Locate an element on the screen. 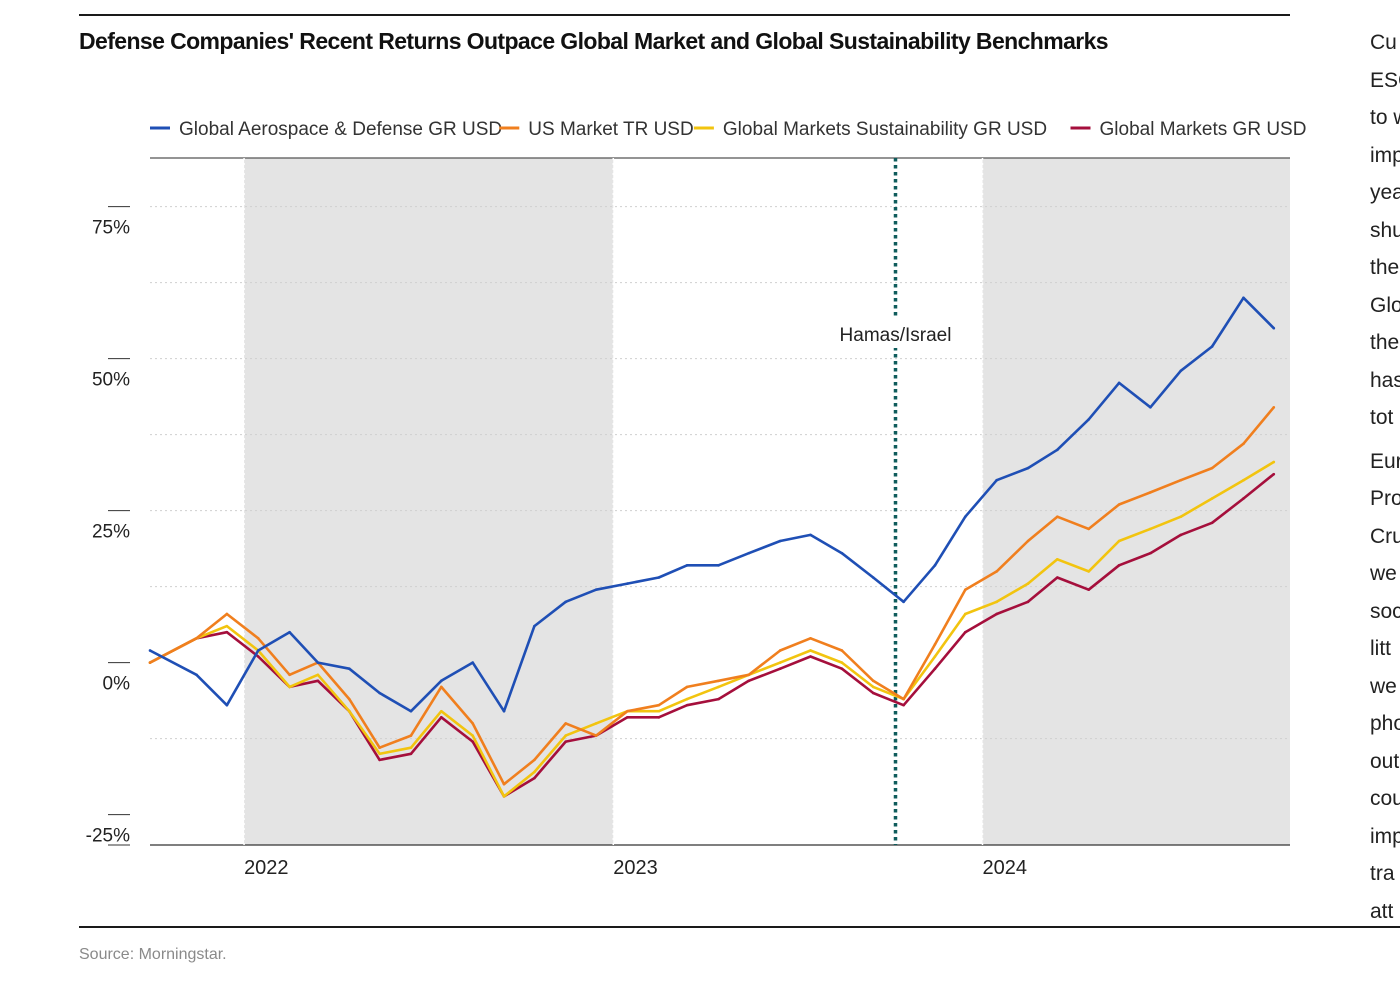 The height and width of the screenshot is (997, 1400). event-label-background is located at coordinates (895, 333).